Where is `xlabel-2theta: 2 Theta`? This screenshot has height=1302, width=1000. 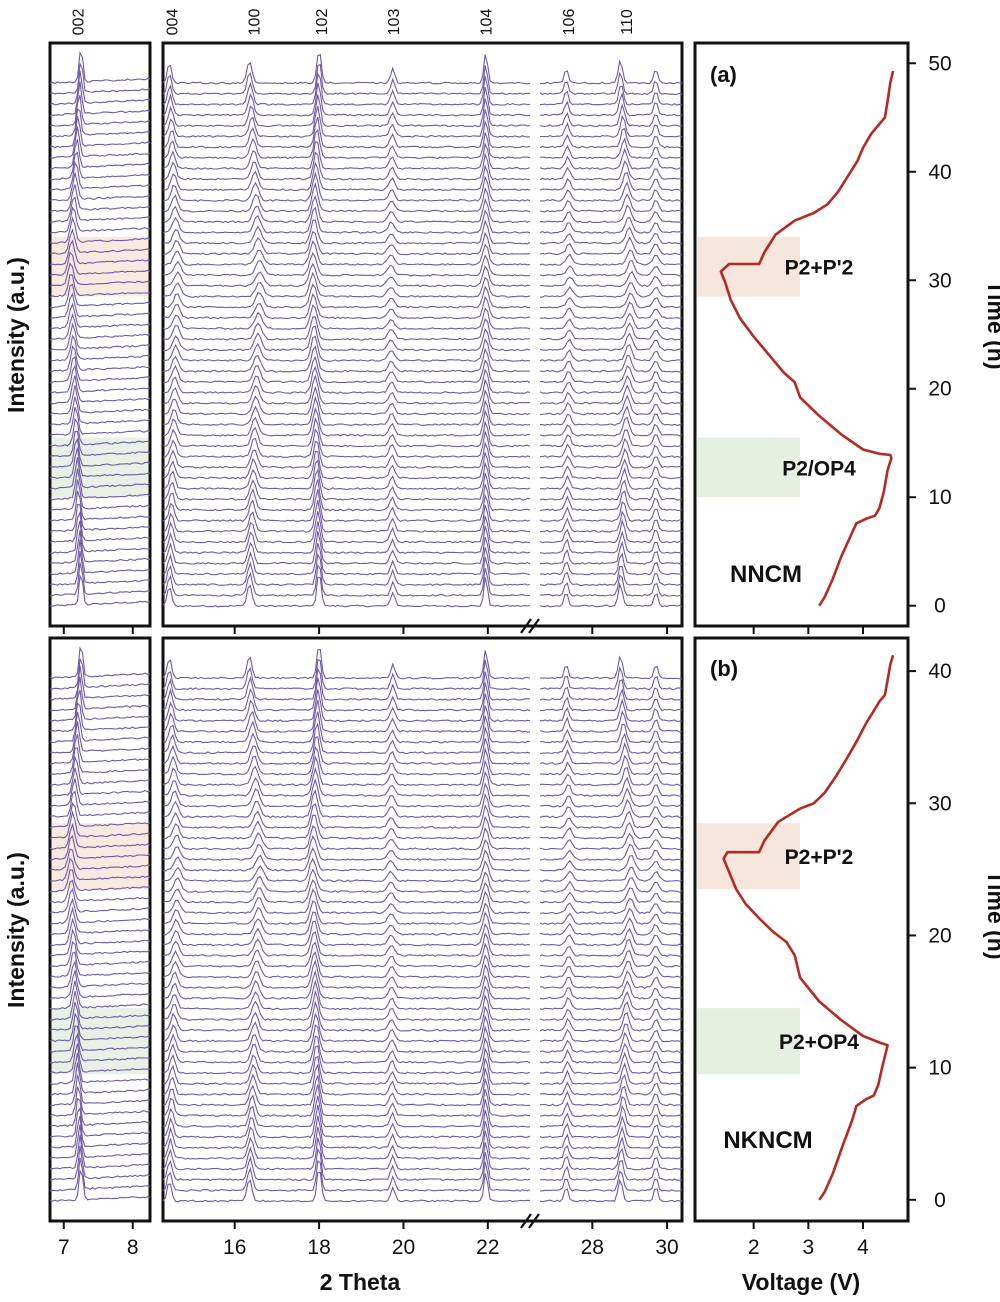
xlabel-2theta: 2 Theta is located at coordinates (360, 1282).